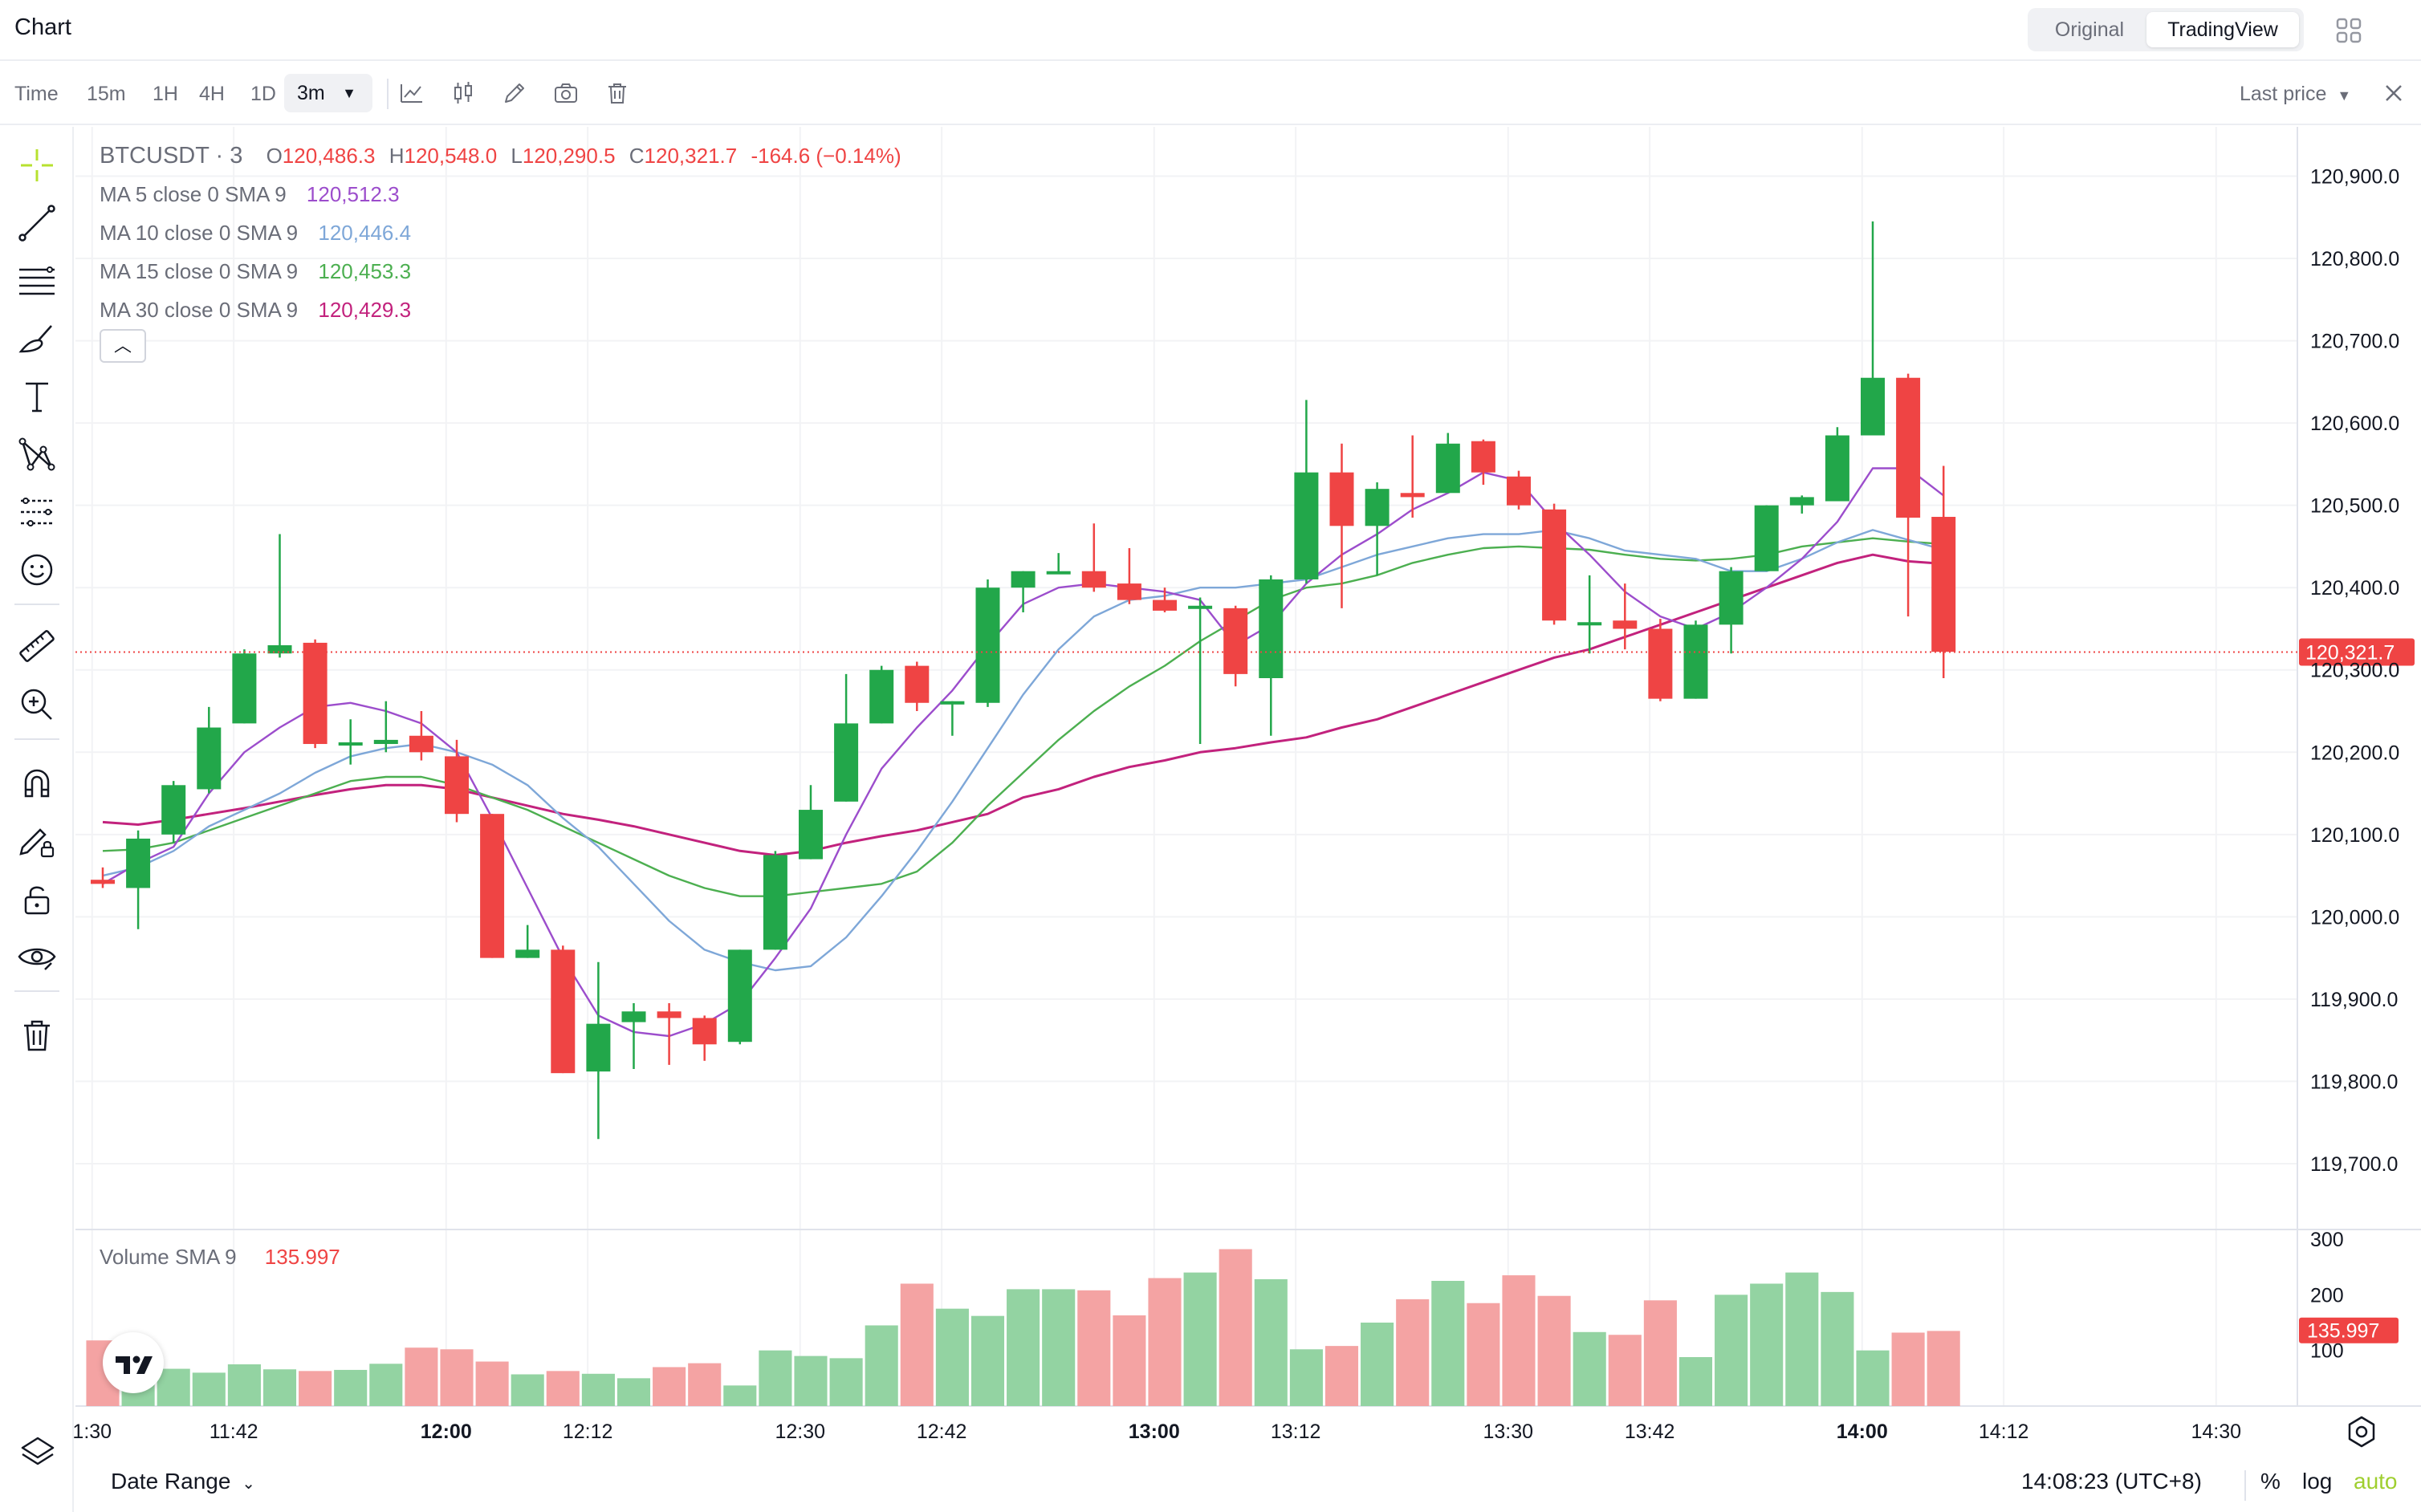 The image size is (2421, 1512). What do you see at coordinates (2343, 1331) in the screenshot?
I see `volume-sma-badge-label: 135.997` at bounding box center [2343, 1331].